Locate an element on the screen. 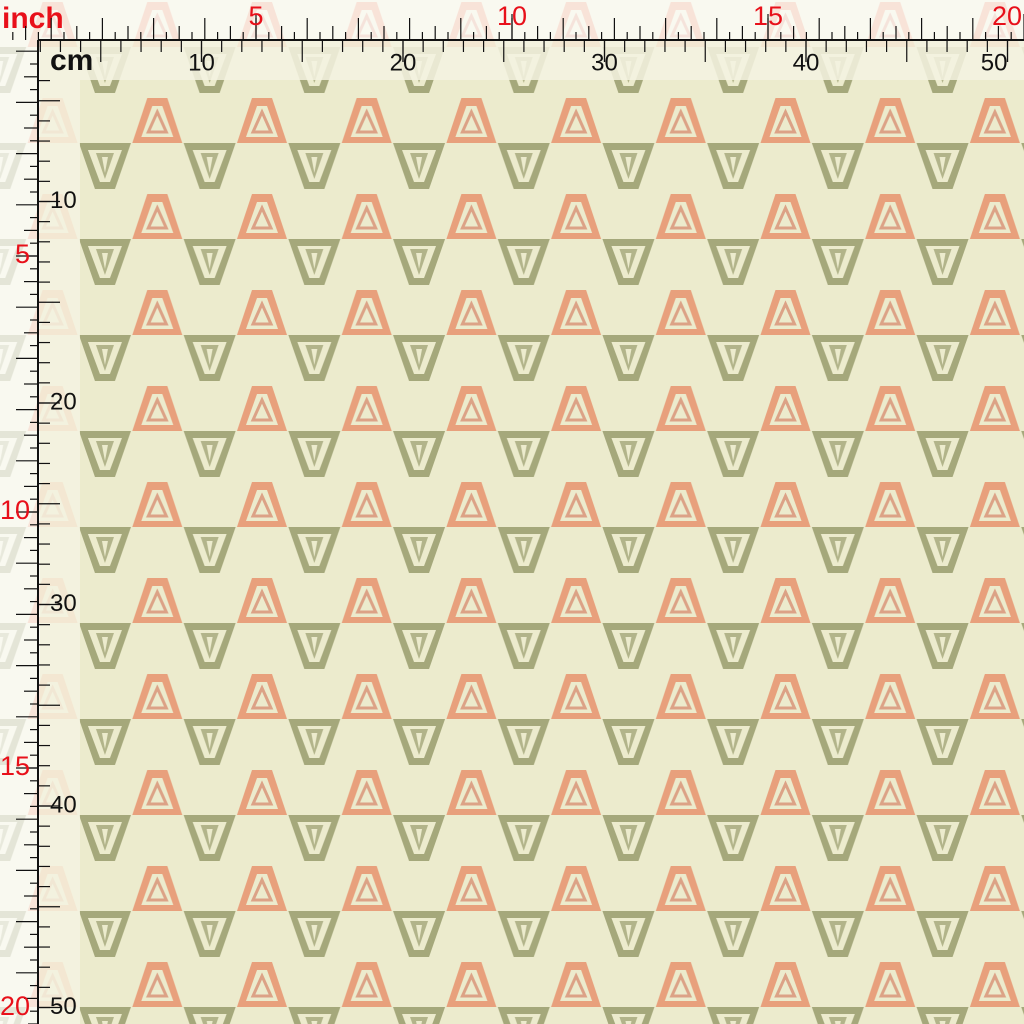 The width and height of the screenshot is (1024, 1024). ruler-top-cm-band is located at coordinates (532, 60).